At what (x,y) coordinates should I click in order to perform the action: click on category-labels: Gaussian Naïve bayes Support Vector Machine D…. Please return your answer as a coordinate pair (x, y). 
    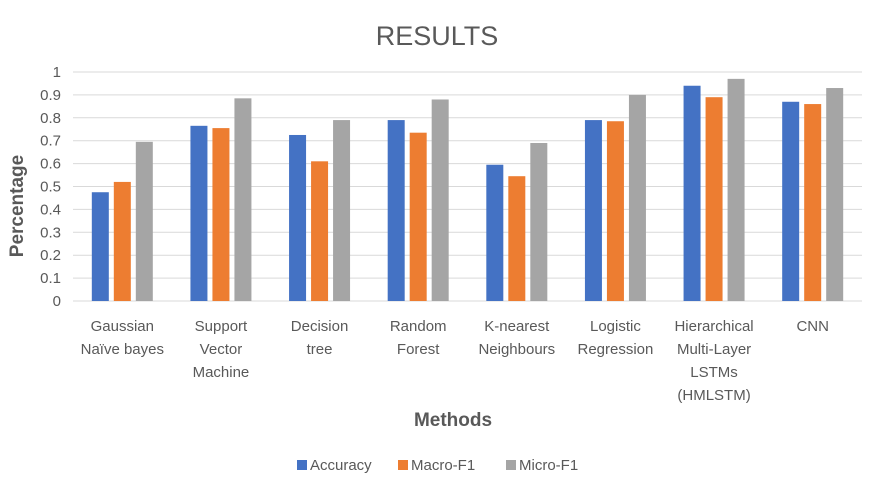
    Looking at the image, I should click on (455, 361).